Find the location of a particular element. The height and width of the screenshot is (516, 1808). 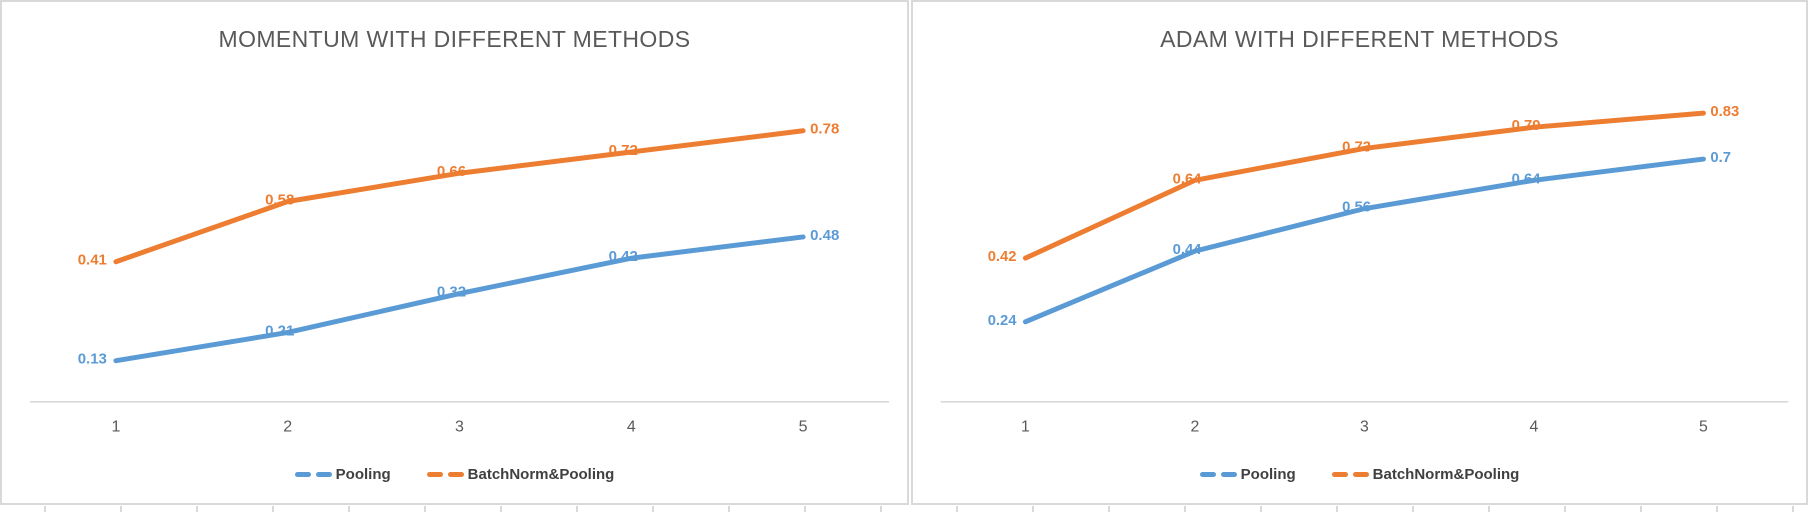

data-label: 0.41 is located at coordinates (92, 260).